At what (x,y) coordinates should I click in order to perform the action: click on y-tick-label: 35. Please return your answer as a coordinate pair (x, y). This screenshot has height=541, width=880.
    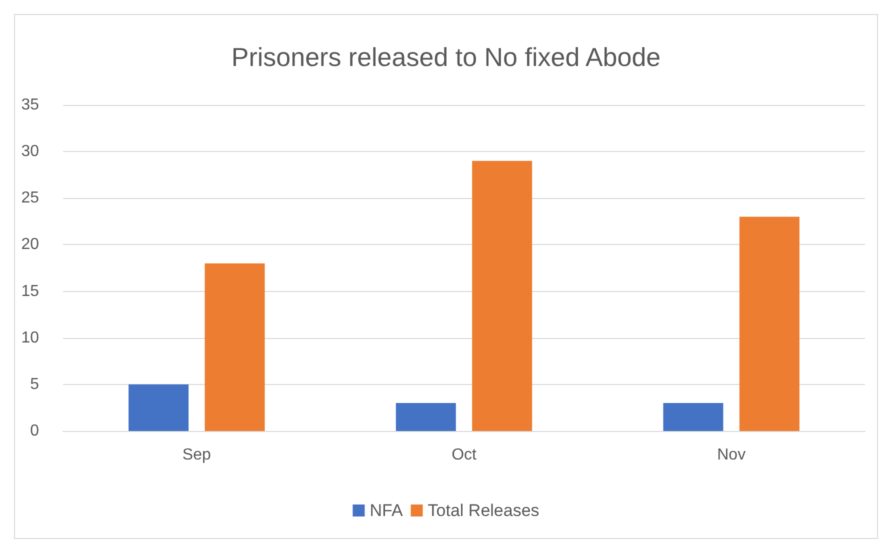
    Looking at the image, I should click on (30, 105).